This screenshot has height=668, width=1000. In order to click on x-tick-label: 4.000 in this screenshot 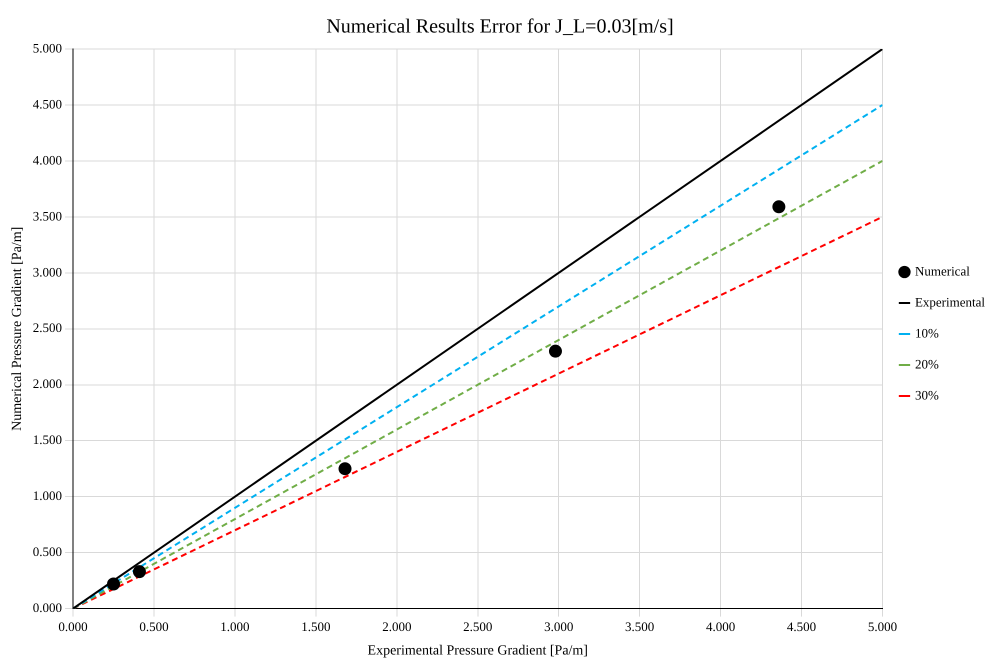, I will do `click(721, 626)`.